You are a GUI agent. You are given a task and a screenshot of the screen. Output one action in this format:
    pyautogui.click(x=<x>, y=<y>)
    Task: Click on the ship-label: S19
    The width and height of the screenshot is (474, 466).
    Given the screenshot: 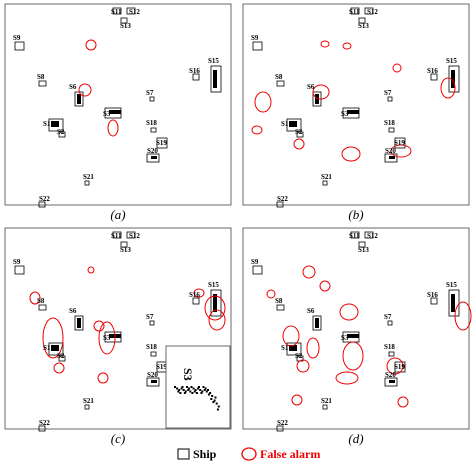 What is the action you would take?
    pyautogui.click(x=399, y=367)
    